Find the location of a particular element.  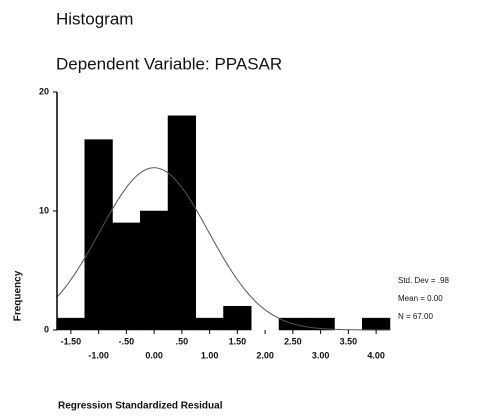

stat-n: N = 67.00 is located at coordinates (415, 316).